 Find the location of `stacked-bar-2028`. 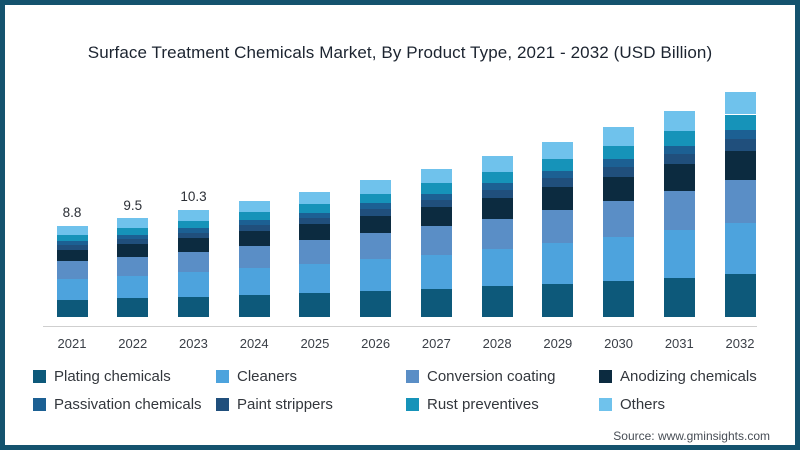

stacked-bar-2028 is located at coordinates (497, 236).